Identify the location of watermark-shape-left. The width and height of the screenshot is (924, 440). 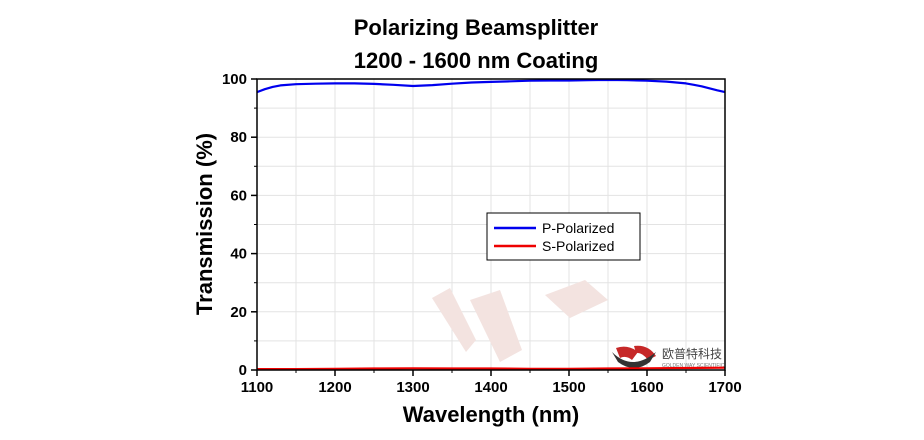
(454, 320).